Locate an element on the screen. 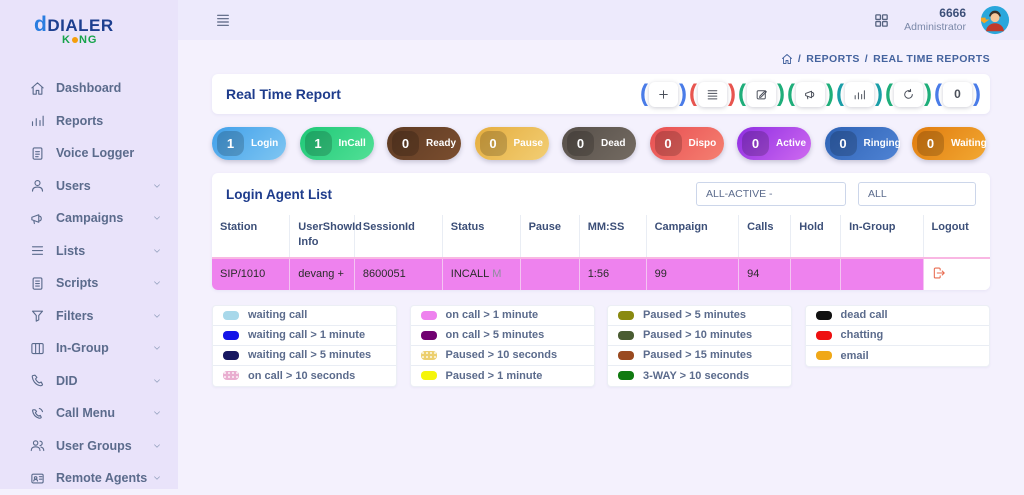 The image size is (1024, 495). sidebar-item-users: Users is located at coordinates (89, 186).